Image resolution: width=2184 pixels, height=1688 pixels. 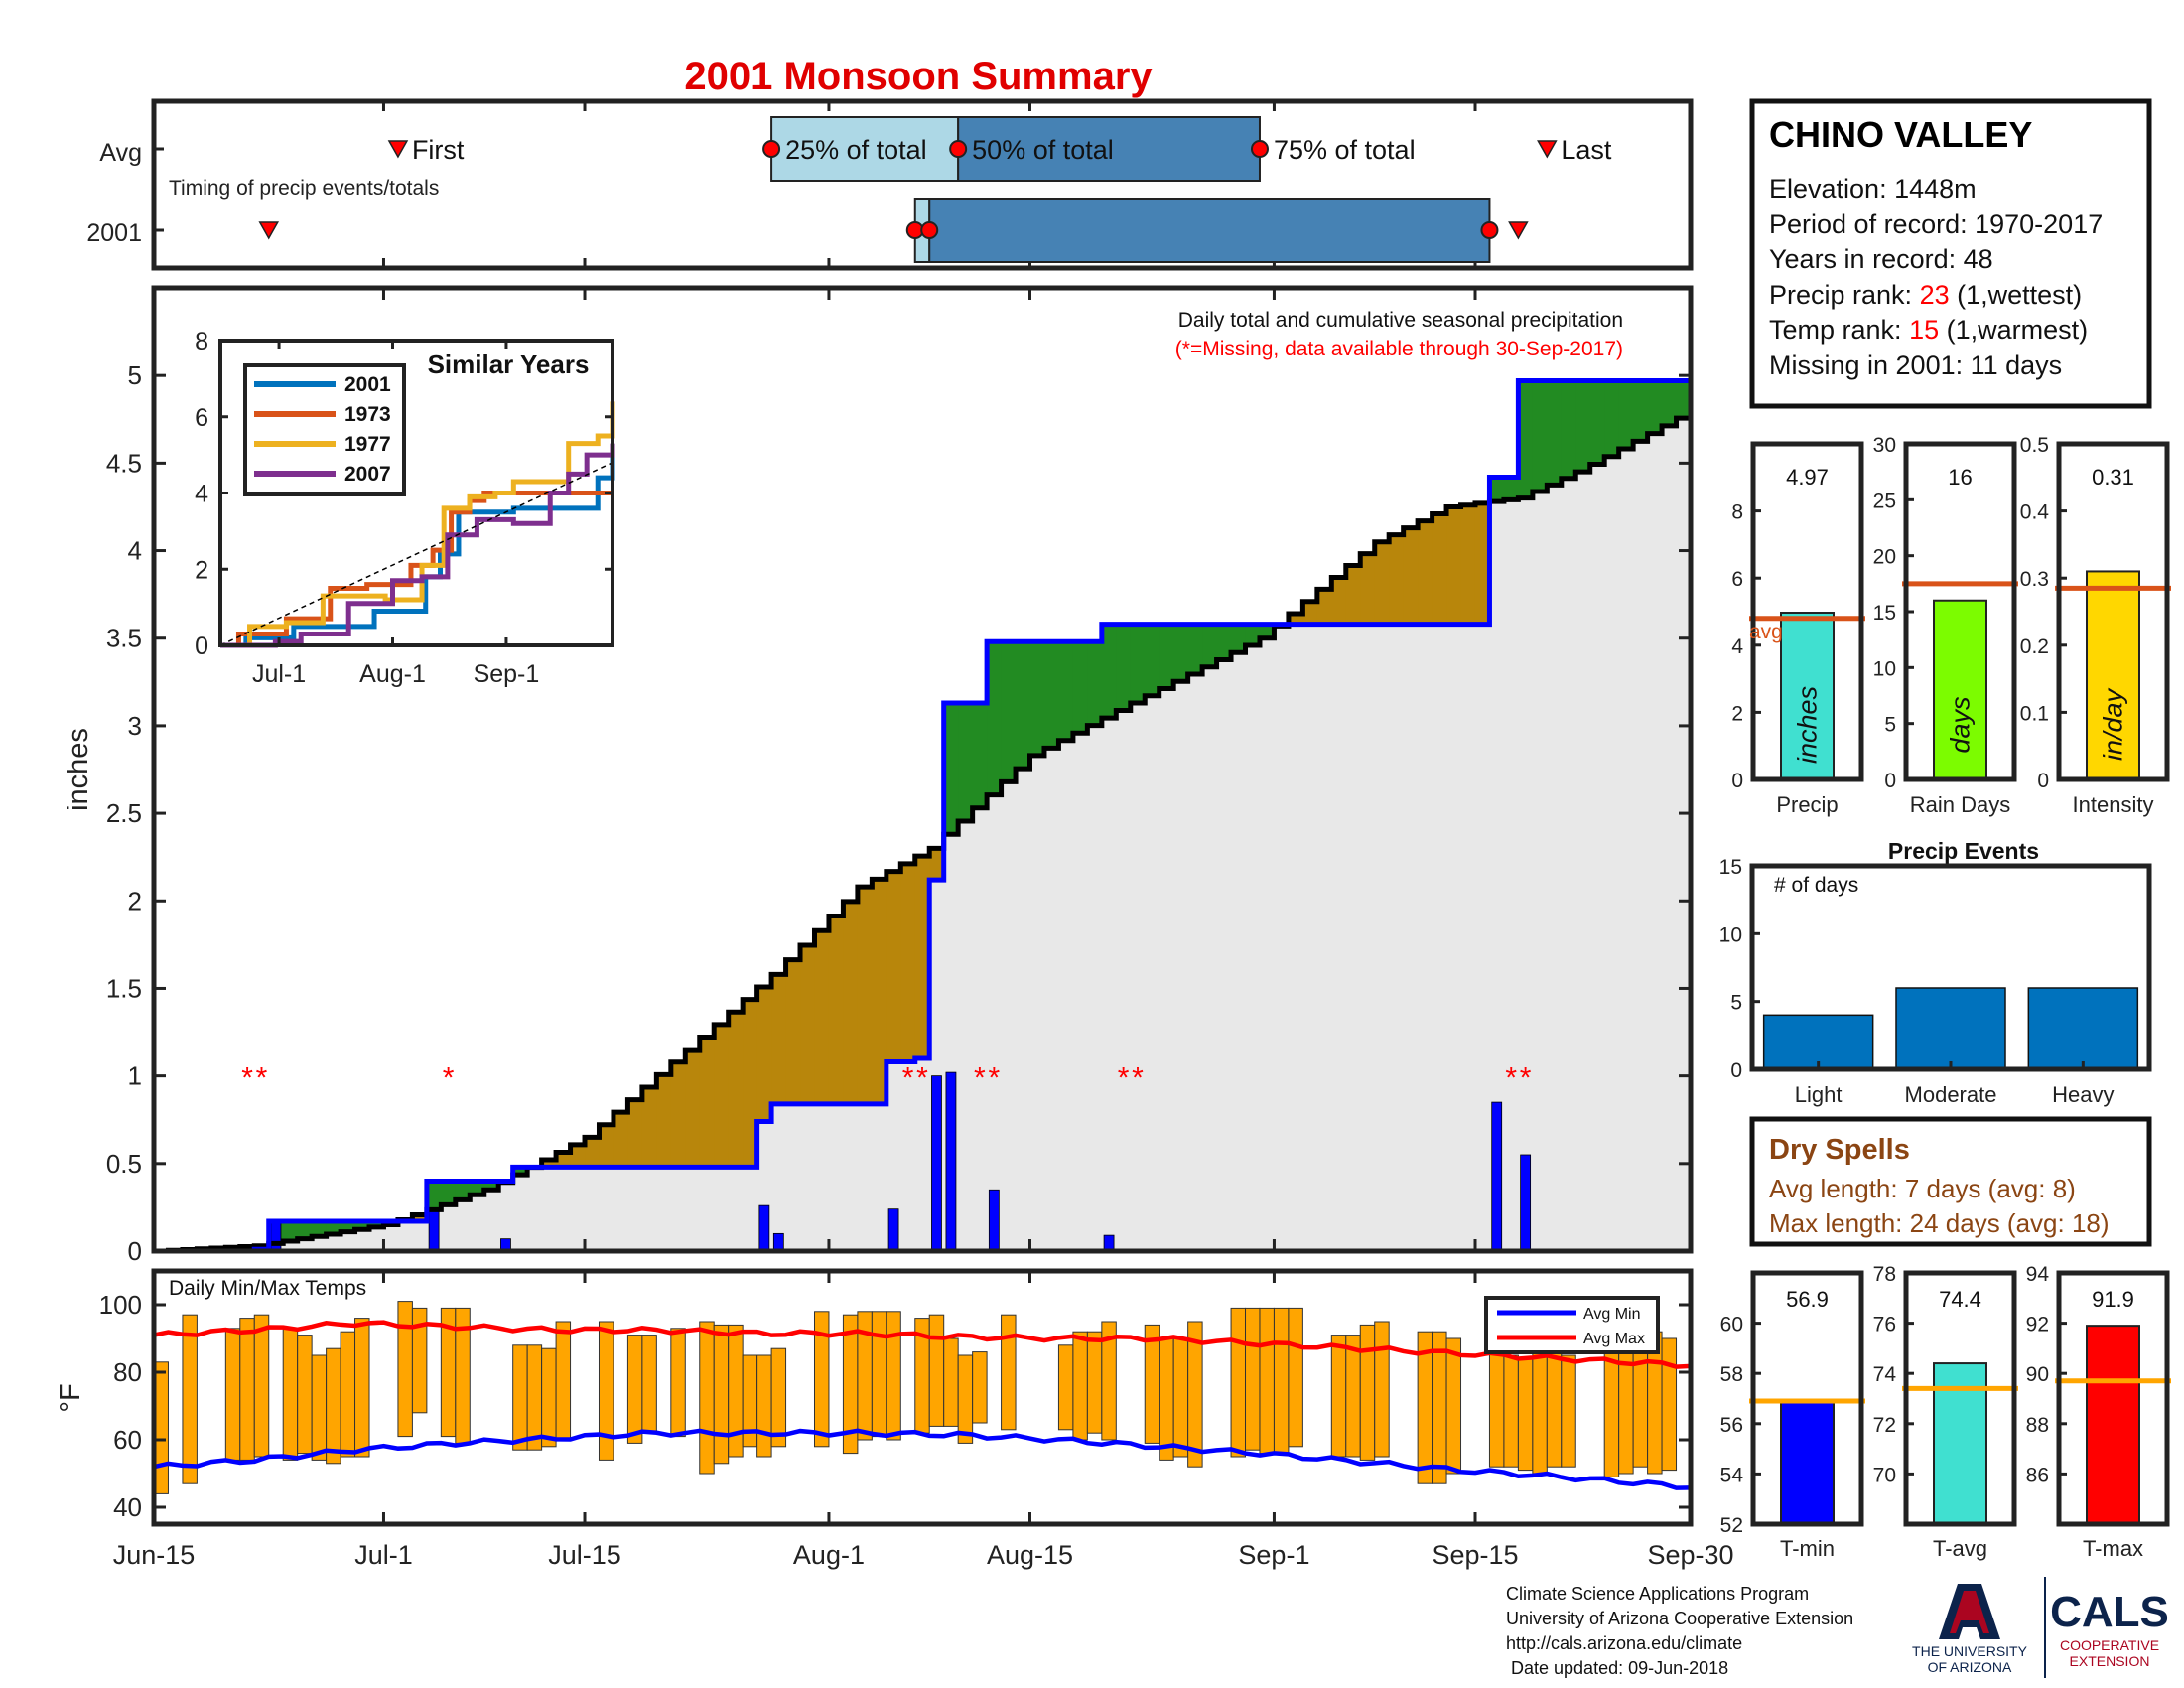 I want to click on ua-name-line-1: THE UNIVERSITY, so click(x=1970, y=1651).